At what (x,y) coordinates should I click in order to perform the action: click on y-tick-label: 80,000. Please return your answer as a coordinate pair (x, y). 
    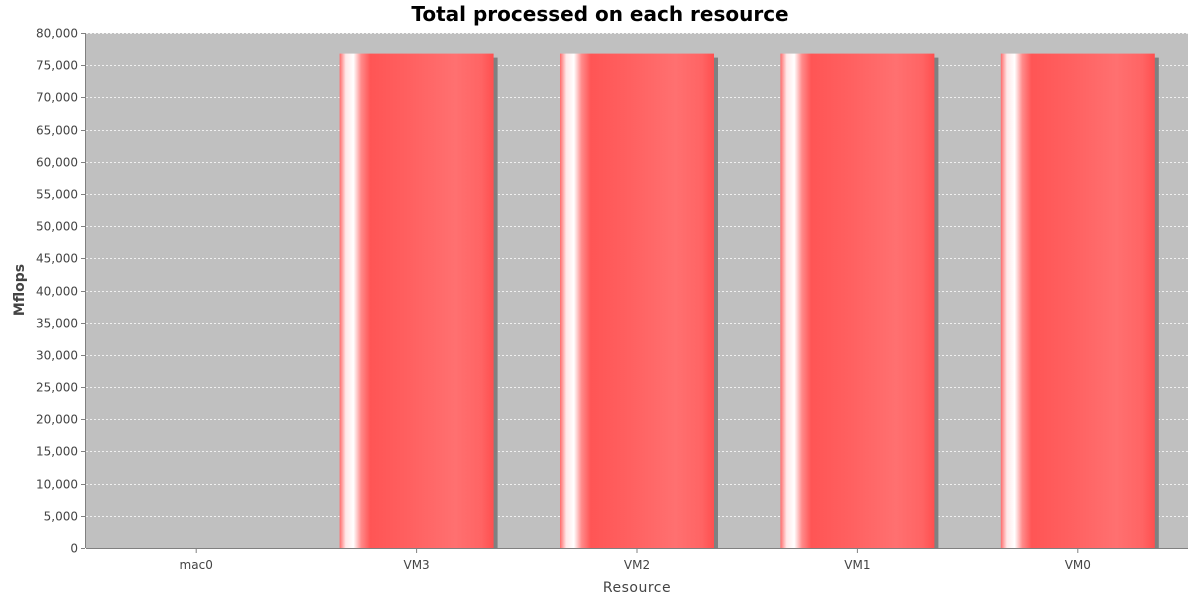
    Looking at the image, I should click on (57, 34).